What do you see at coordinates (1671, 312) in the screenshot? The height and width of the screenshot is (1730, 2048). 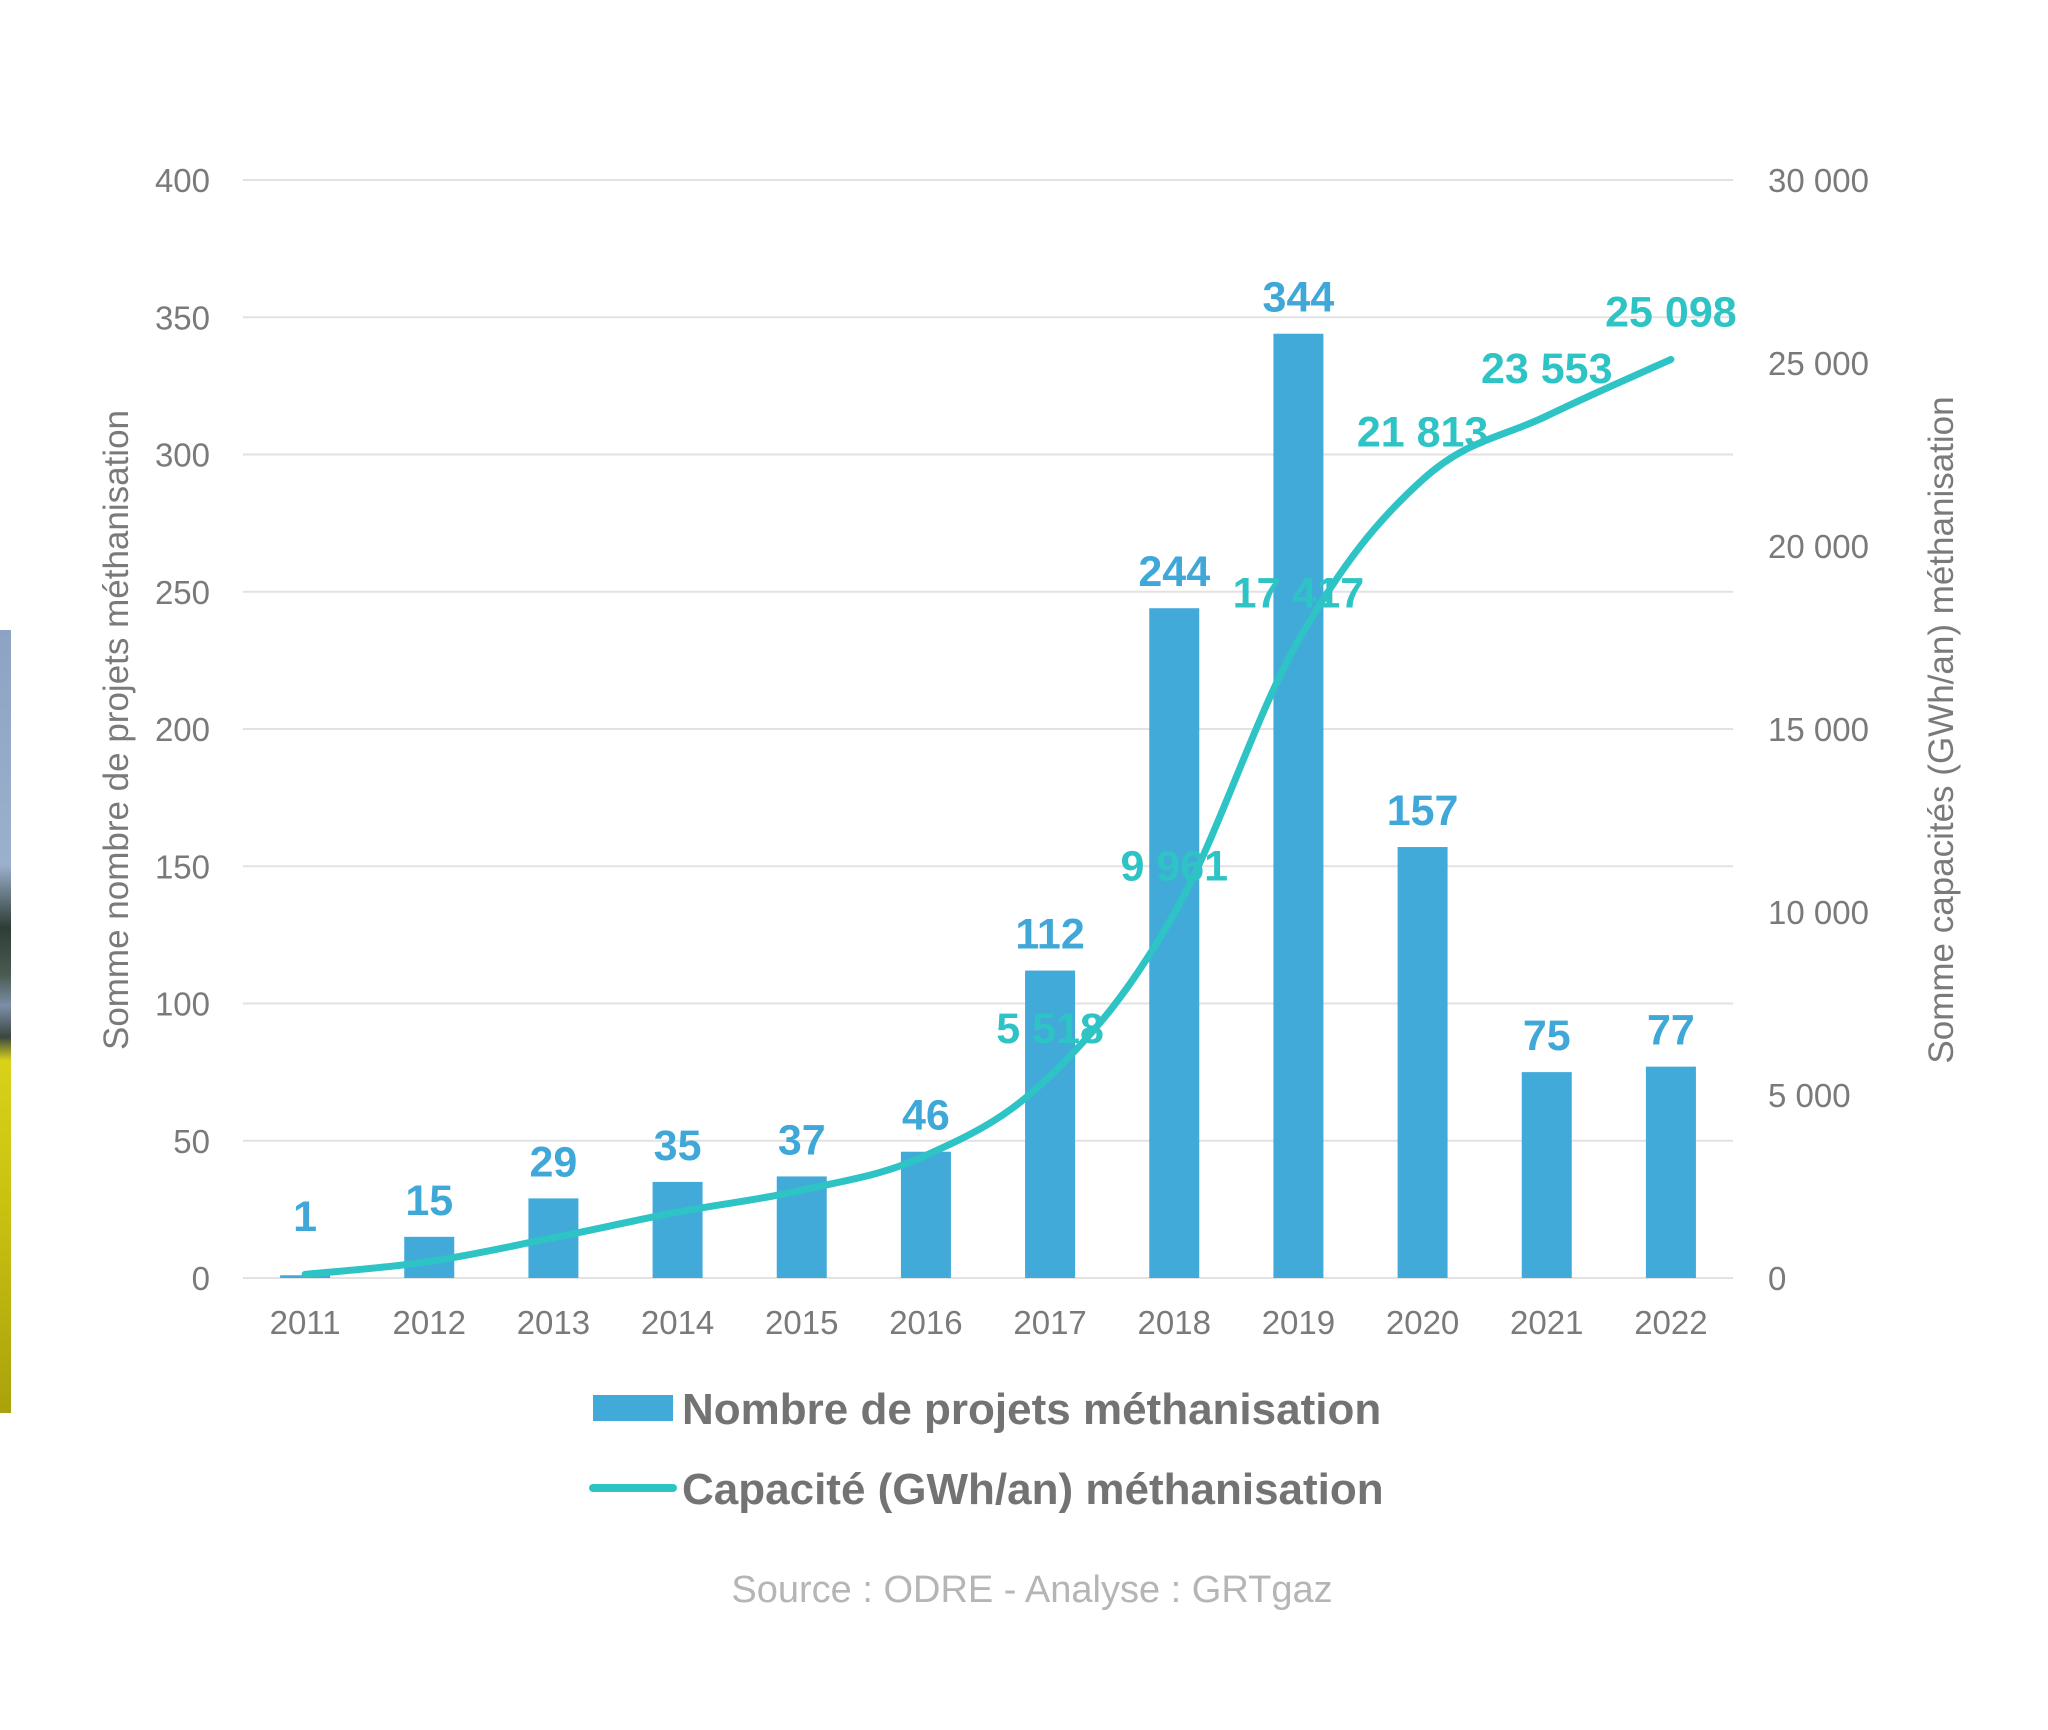 I see `line-value-label: 25 098` at bounding box center [1671, 312].